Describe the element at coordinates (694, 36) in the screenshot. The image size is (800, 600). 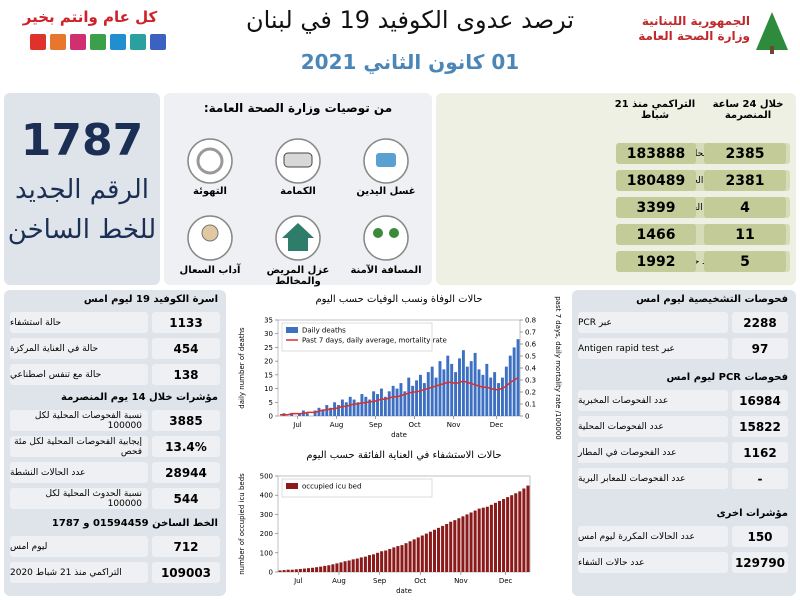
I see `ministry-line: وزارة الصحة العامة` at that location.